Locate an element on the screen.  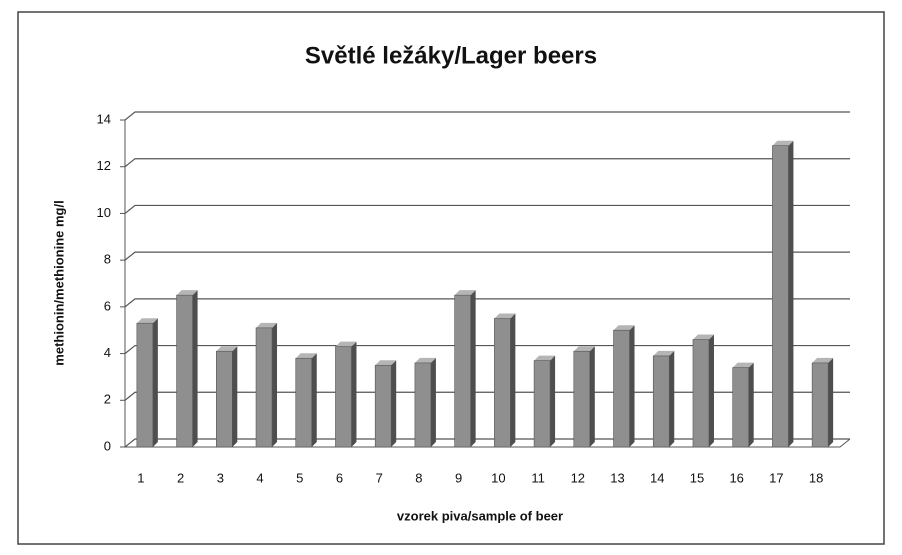
x-tick-label: 2 is located at coordinates (180, 477).